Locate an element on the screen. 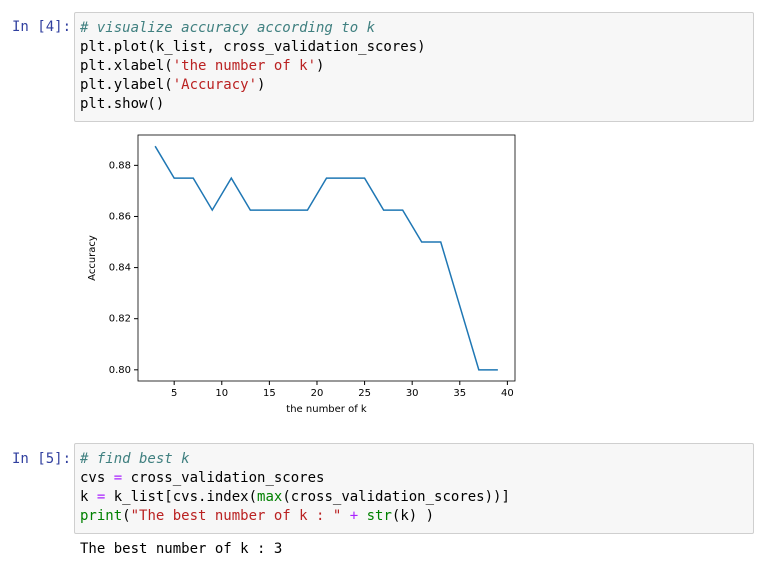 The width and height of the screenshot is (769, 569). x-tick-label: 40 is located at coordinates (507, 393).